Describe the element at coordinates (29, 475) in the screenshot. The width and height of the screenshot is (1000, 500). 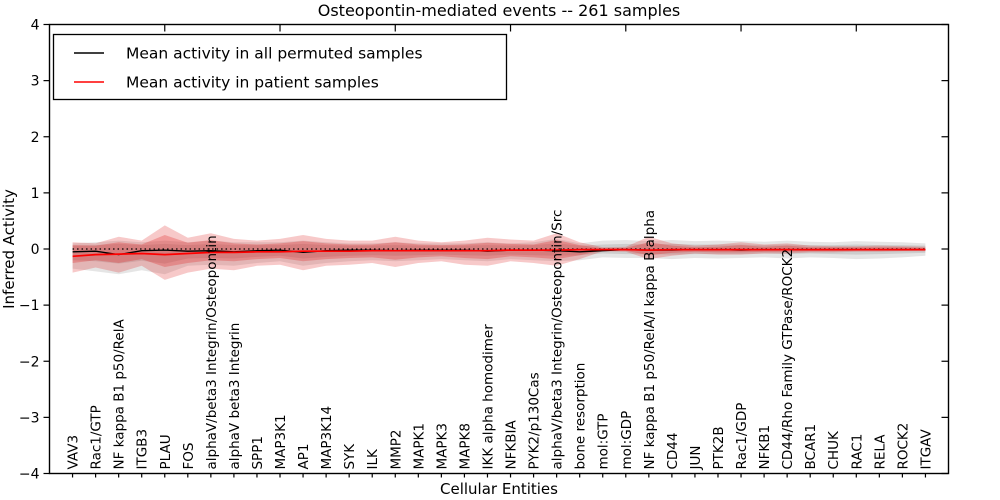
I see `y-tick-label: −4` at that location.